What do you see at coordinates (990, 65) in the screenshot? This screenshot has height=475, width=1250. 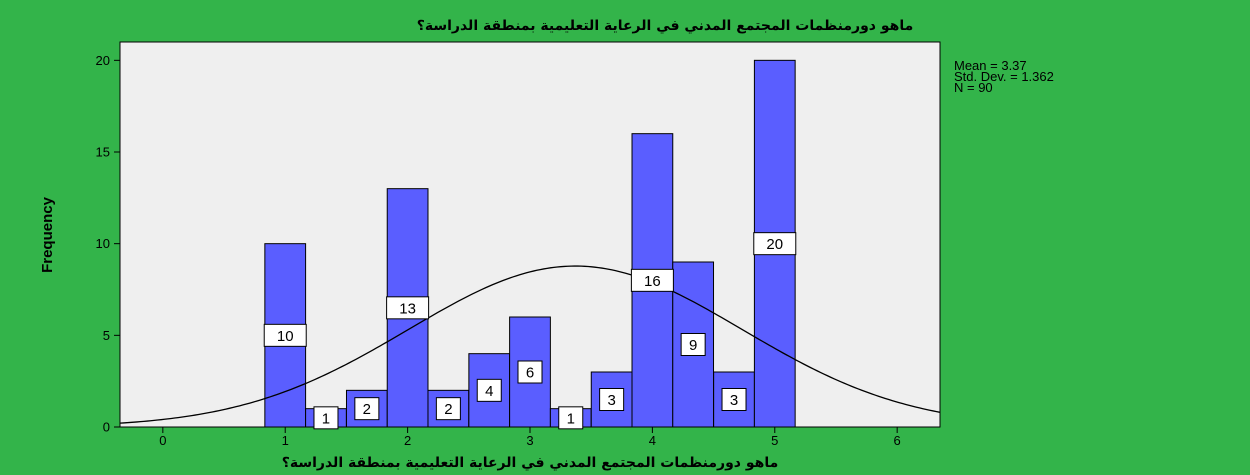 I see `stats-mean: Mean = 3.37` at bounding box center [990, 65].